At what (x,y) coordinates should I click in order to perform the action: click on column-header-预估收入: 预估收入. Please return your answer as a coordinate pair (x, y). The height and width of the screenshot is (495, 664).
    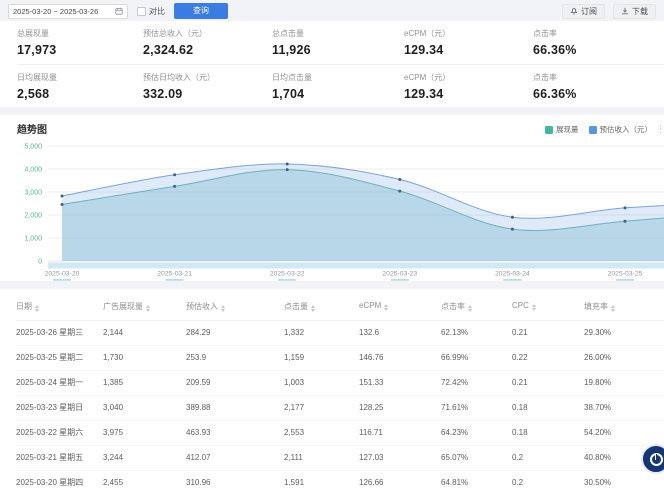
    Looking at the image, I should click on (235, 306).